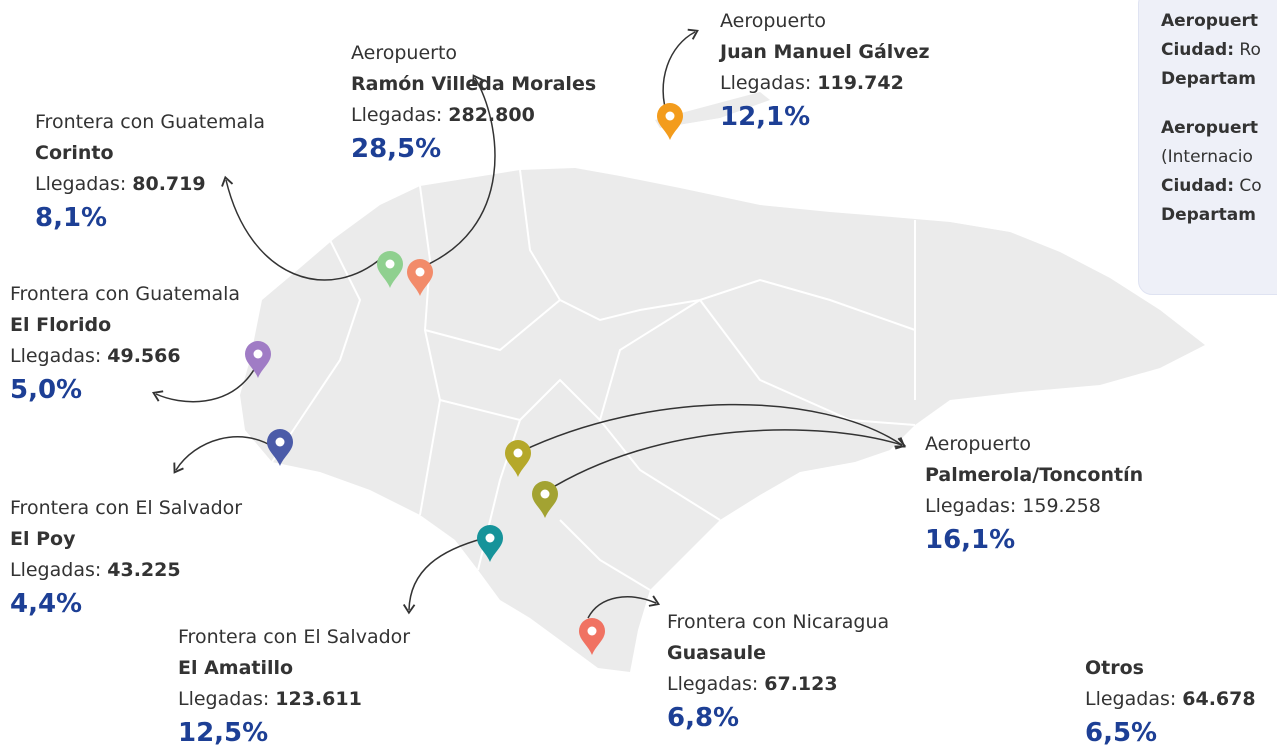  What do you see at coordinates (703, 718) in the screenshot?
I see `arrivals-percent: 6,8%` at bounding box center [703, 718].